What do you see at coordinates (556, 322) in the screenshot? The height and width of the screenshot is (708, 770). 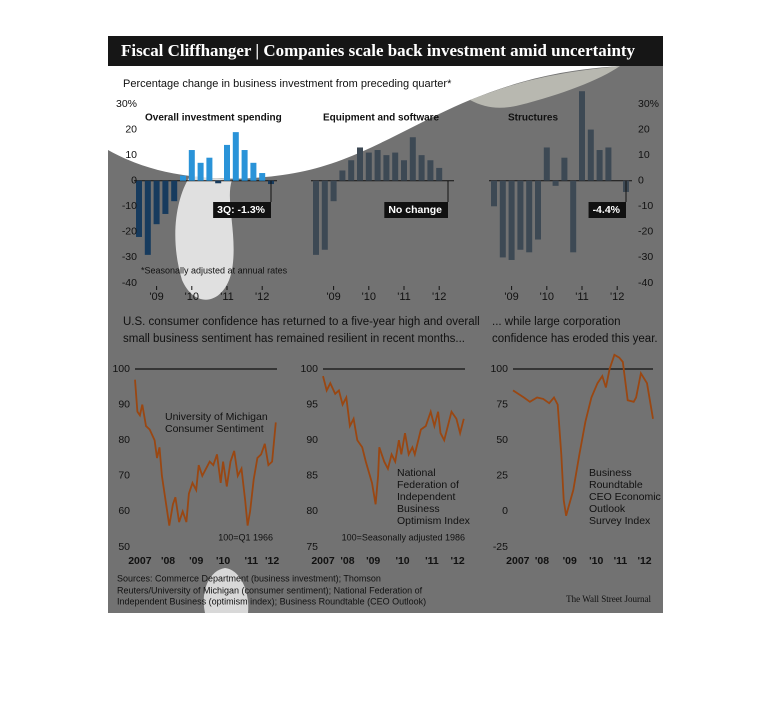 I see `caption: ... while large corporation` at bounding box center [556, 322].